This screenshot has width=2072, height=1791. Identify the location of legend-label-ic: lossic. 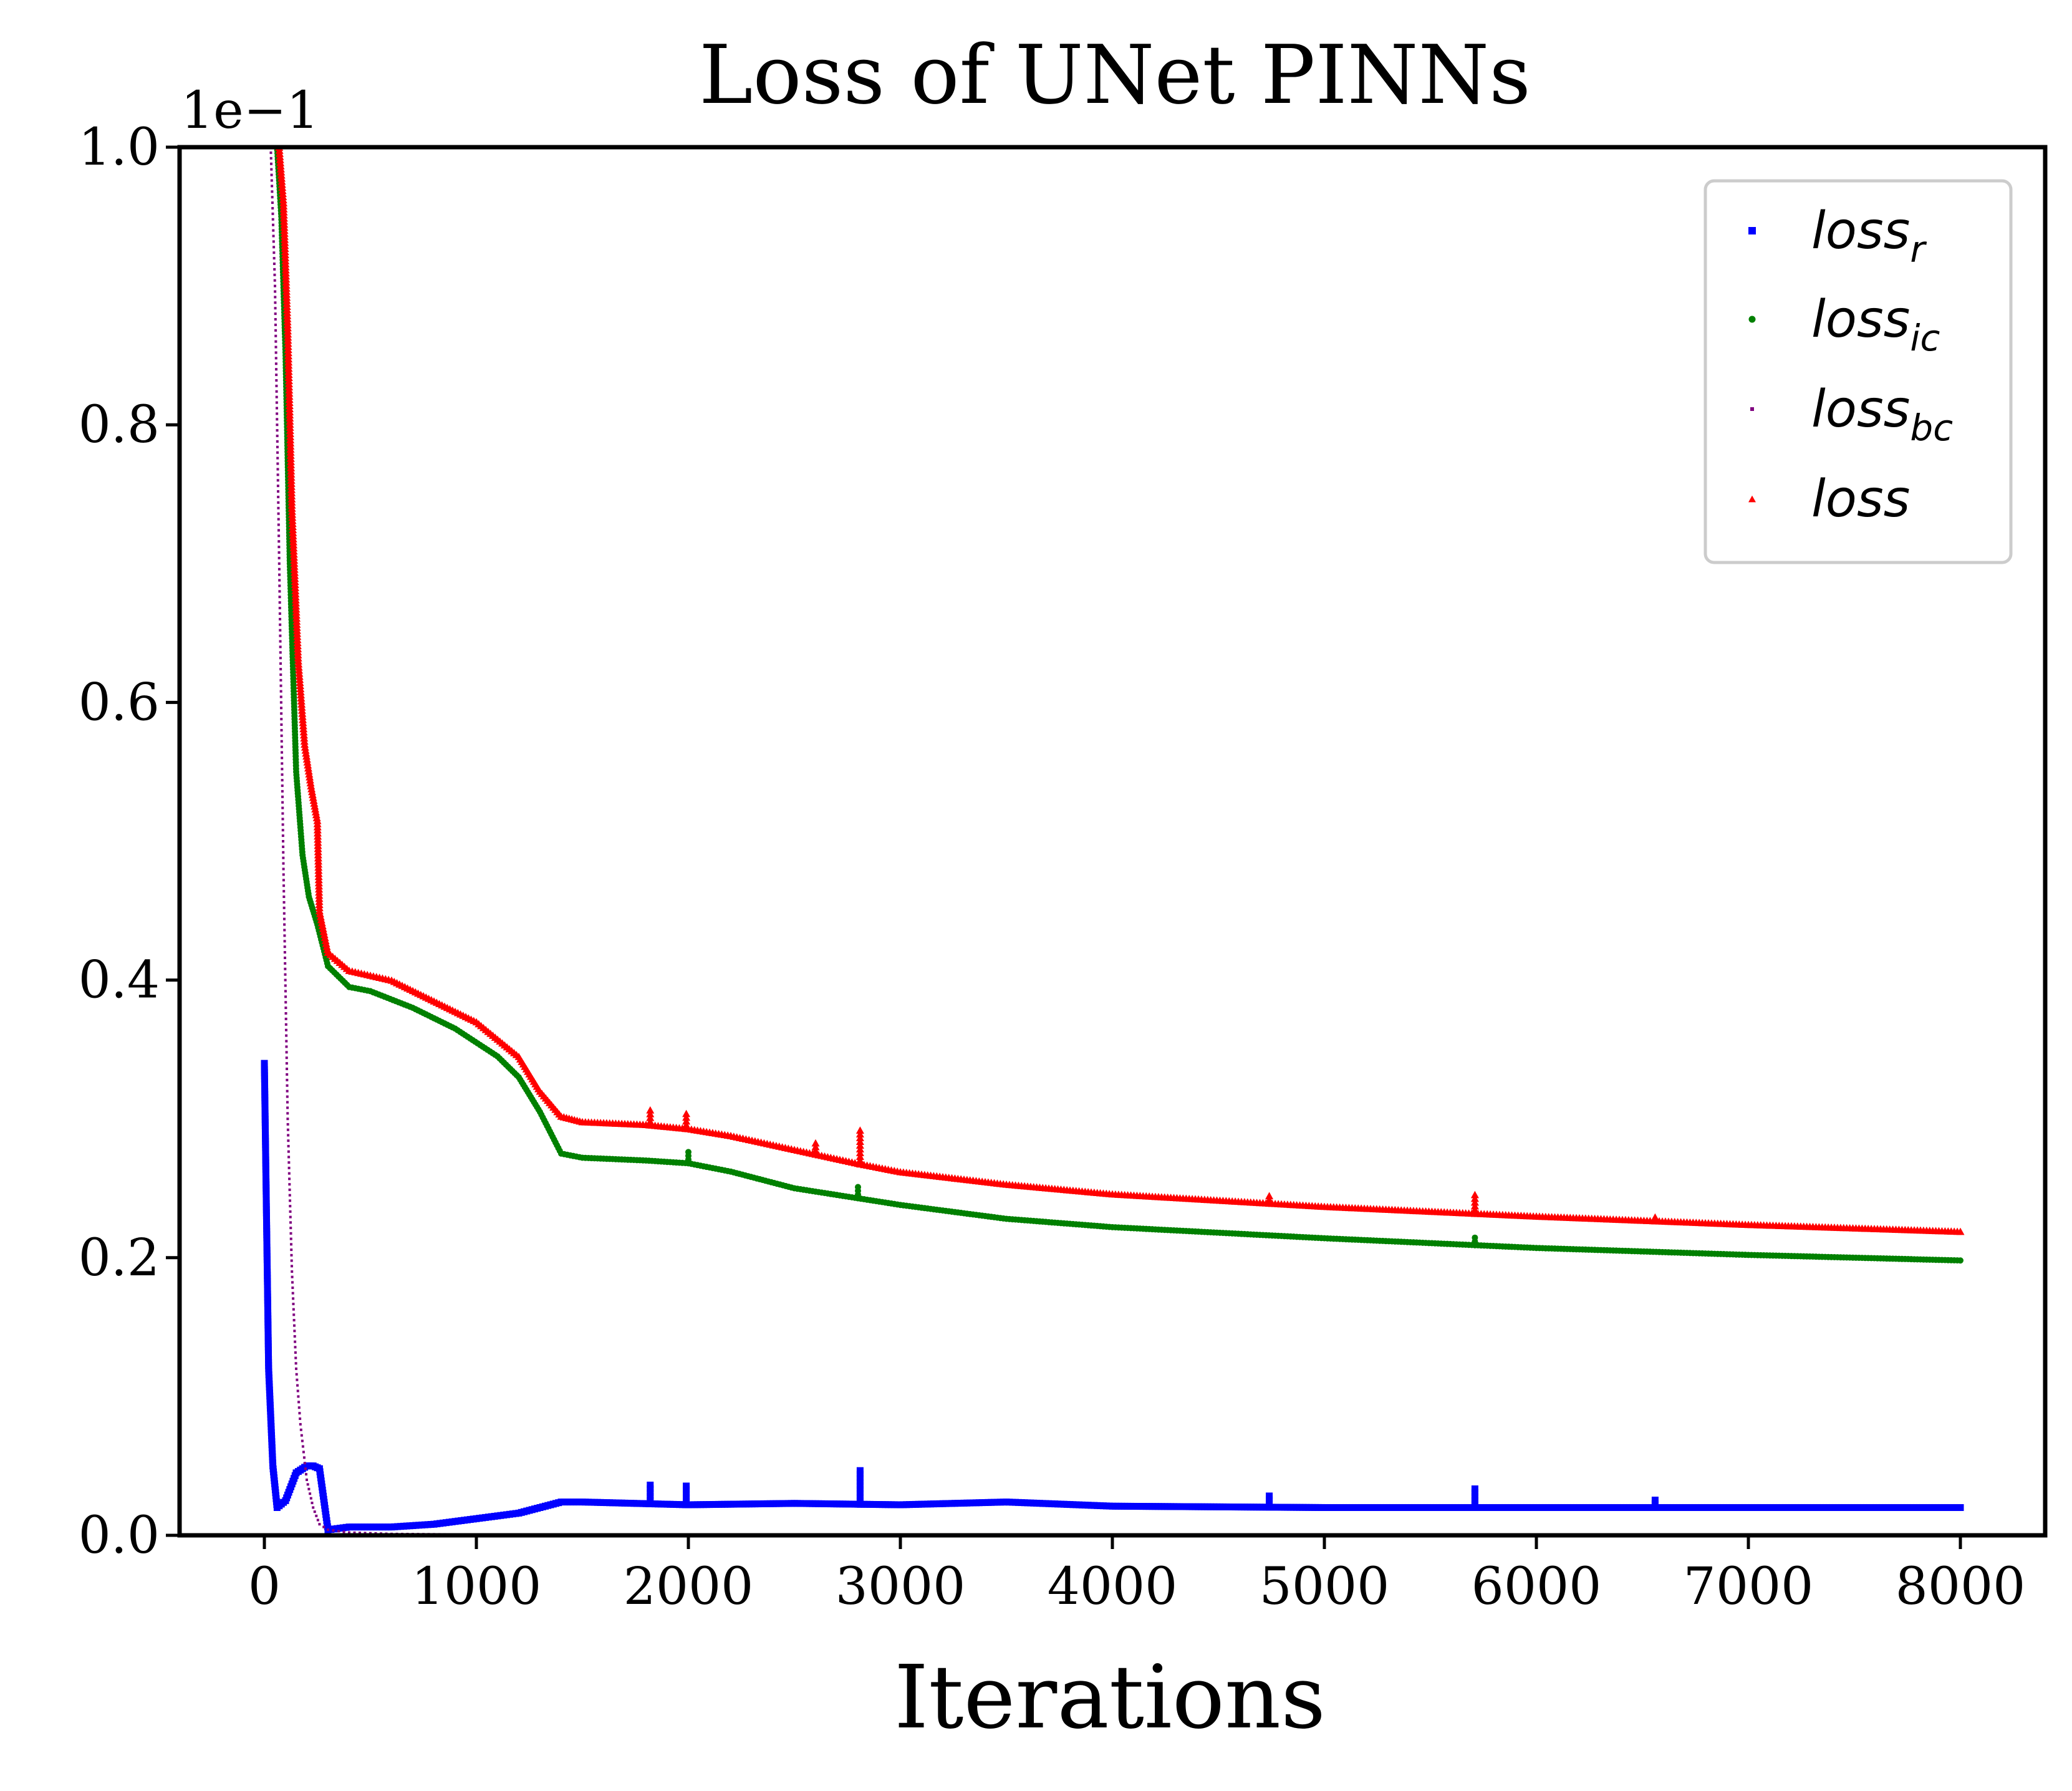
(1875, 324).